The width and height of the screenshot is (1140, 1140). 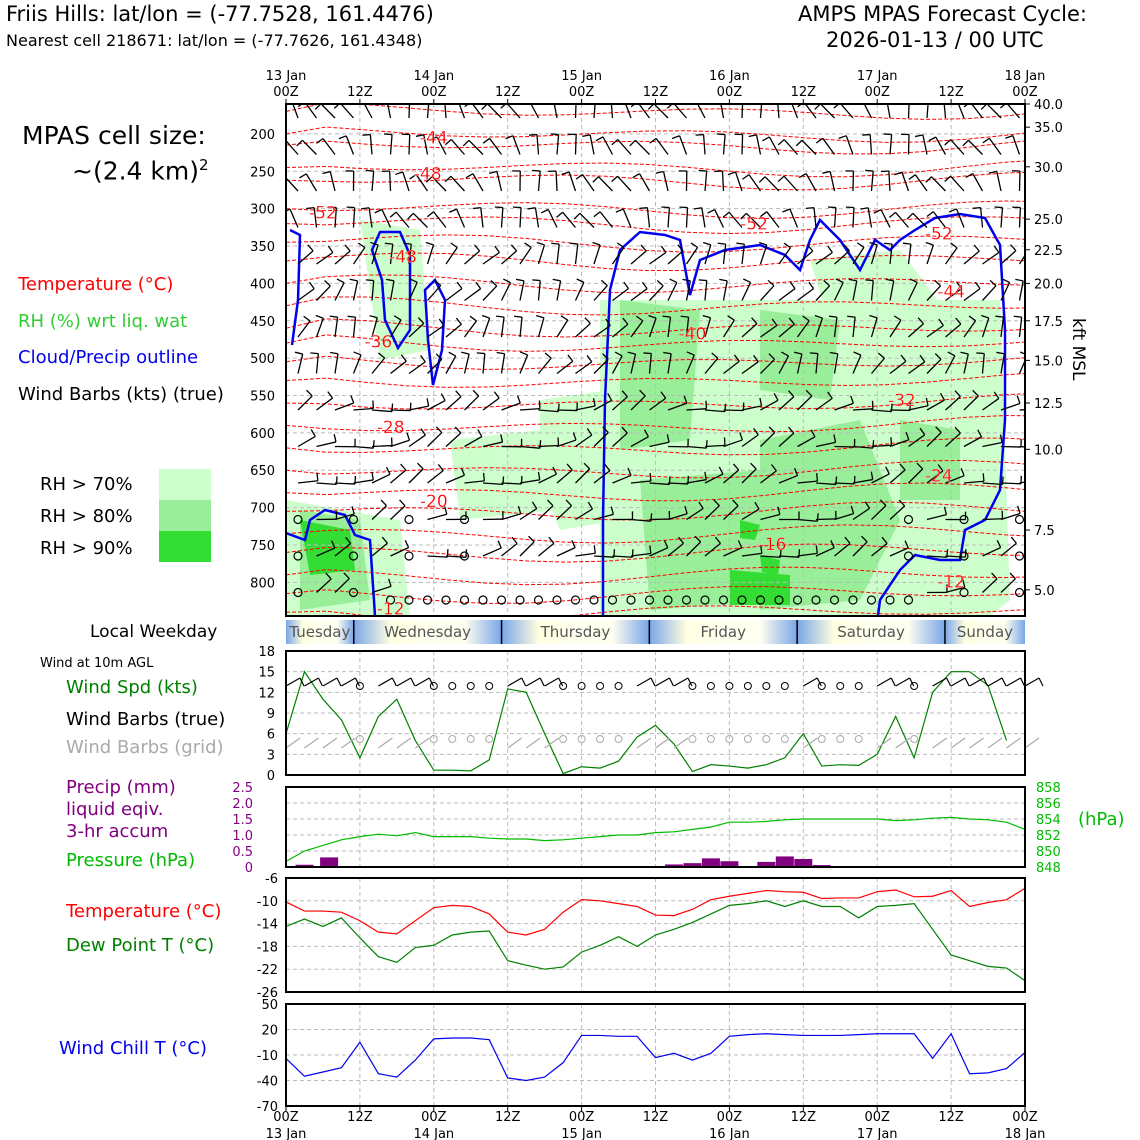 I want to click on temp-tick-label: -14, so click(x=267, y=925).